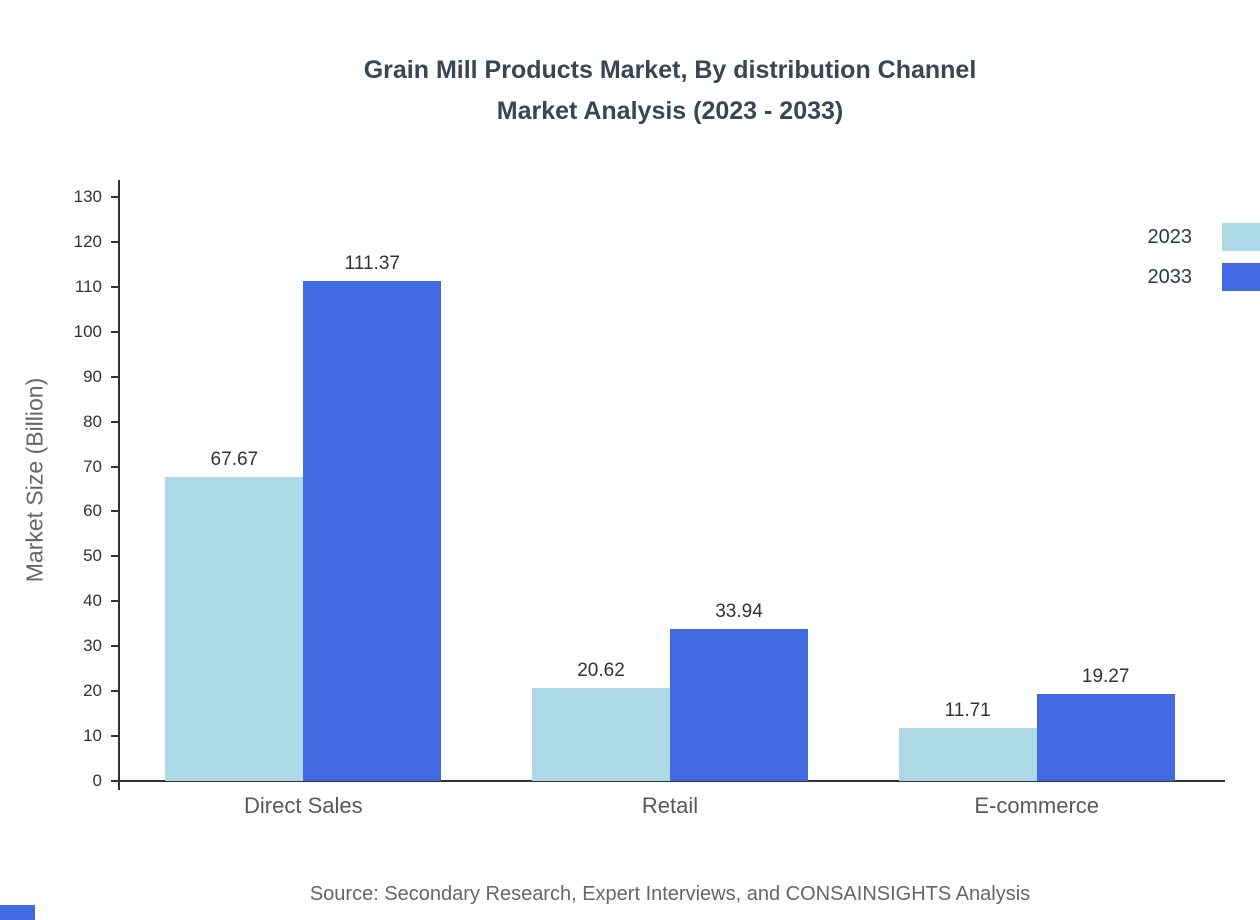 This screenshot has width=1260, height=920. What do you see at coordinates (17, 912) in the screenshot?
I see `brand-corner-accent` at bounding box center [17, 912].